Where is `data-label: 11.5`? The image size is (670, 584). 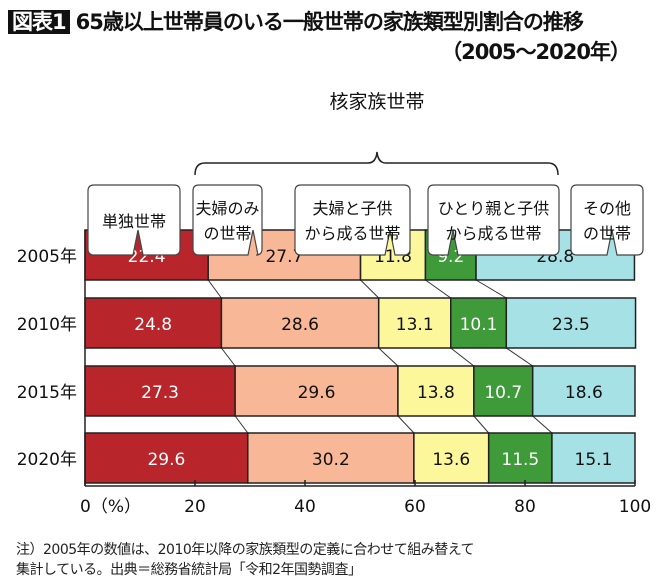 data-label: 11.5 is located at coordinates (520, 460).